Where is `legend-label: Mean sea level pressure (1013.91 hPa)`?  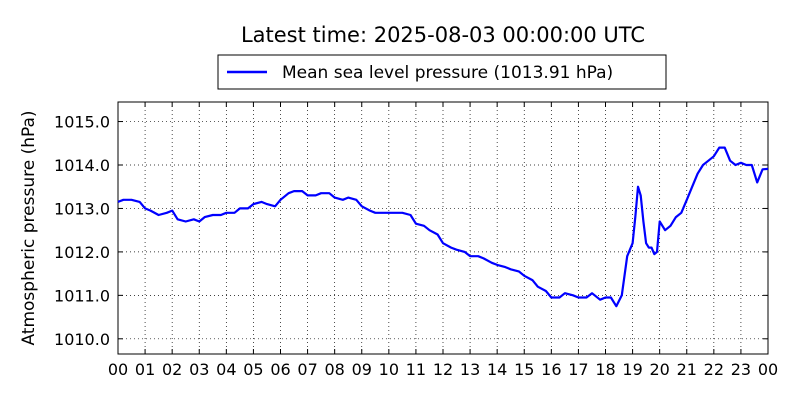
legend-label: Mean sea level pressure (1013.91 hPa) is located at coordinates (447, 73).